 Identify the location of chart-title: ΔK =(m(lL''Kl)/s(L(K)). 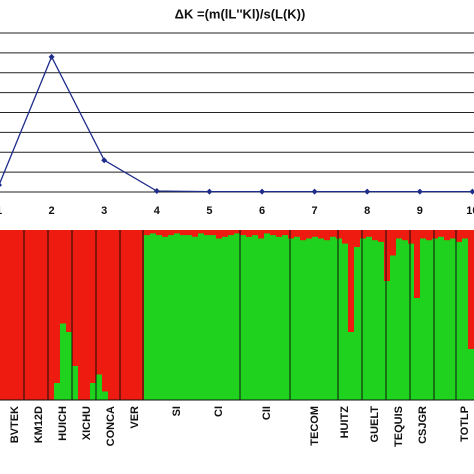
(240, 13).